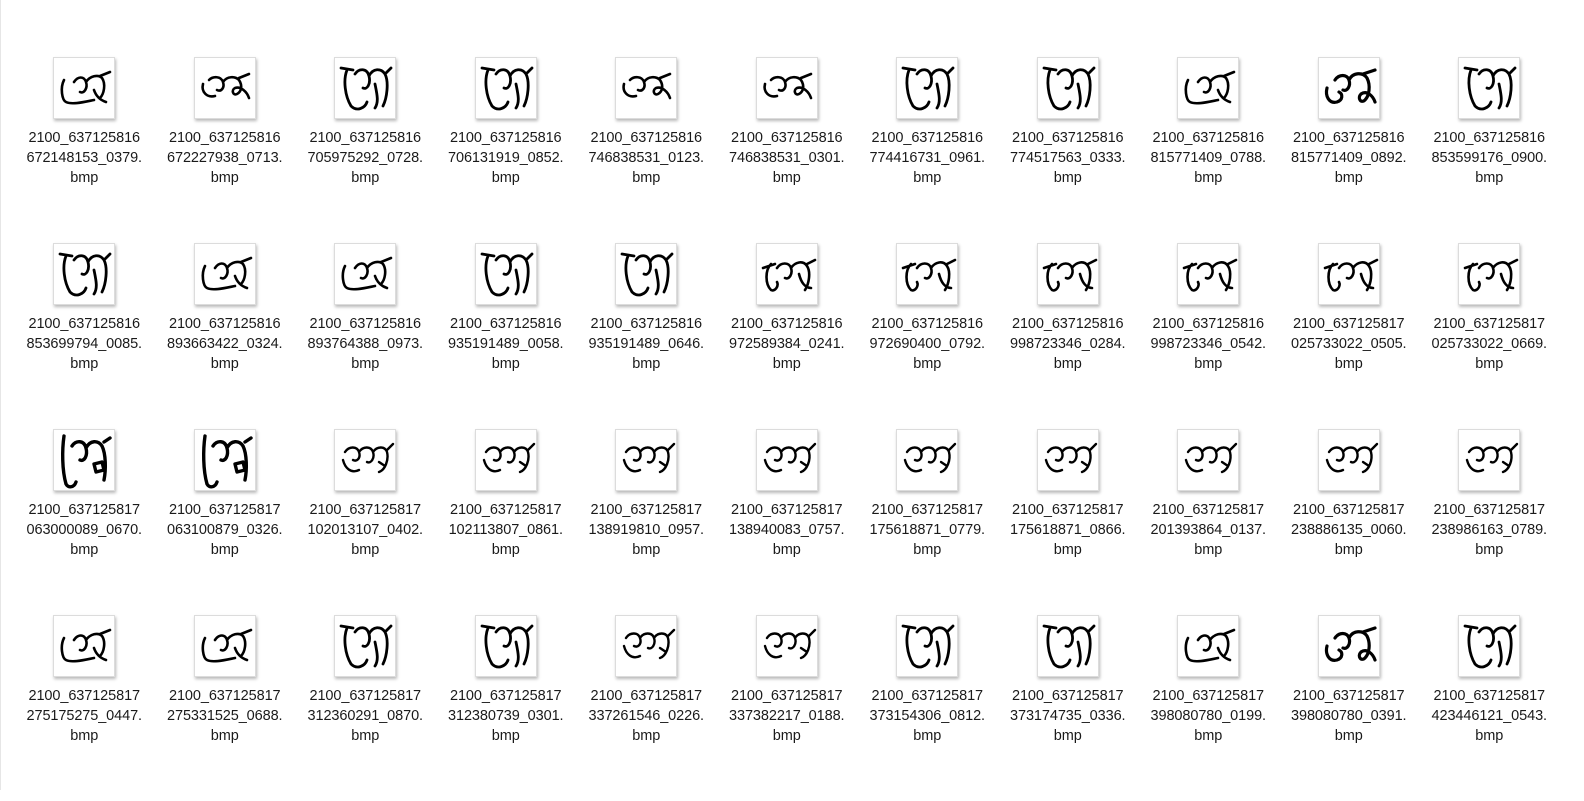 The image size is (1584, 801). Describe the element at coordinates (927, 522) in the screenshot. I see `file-item: 2100_637125817 175618871_0779. bmp` at that location.